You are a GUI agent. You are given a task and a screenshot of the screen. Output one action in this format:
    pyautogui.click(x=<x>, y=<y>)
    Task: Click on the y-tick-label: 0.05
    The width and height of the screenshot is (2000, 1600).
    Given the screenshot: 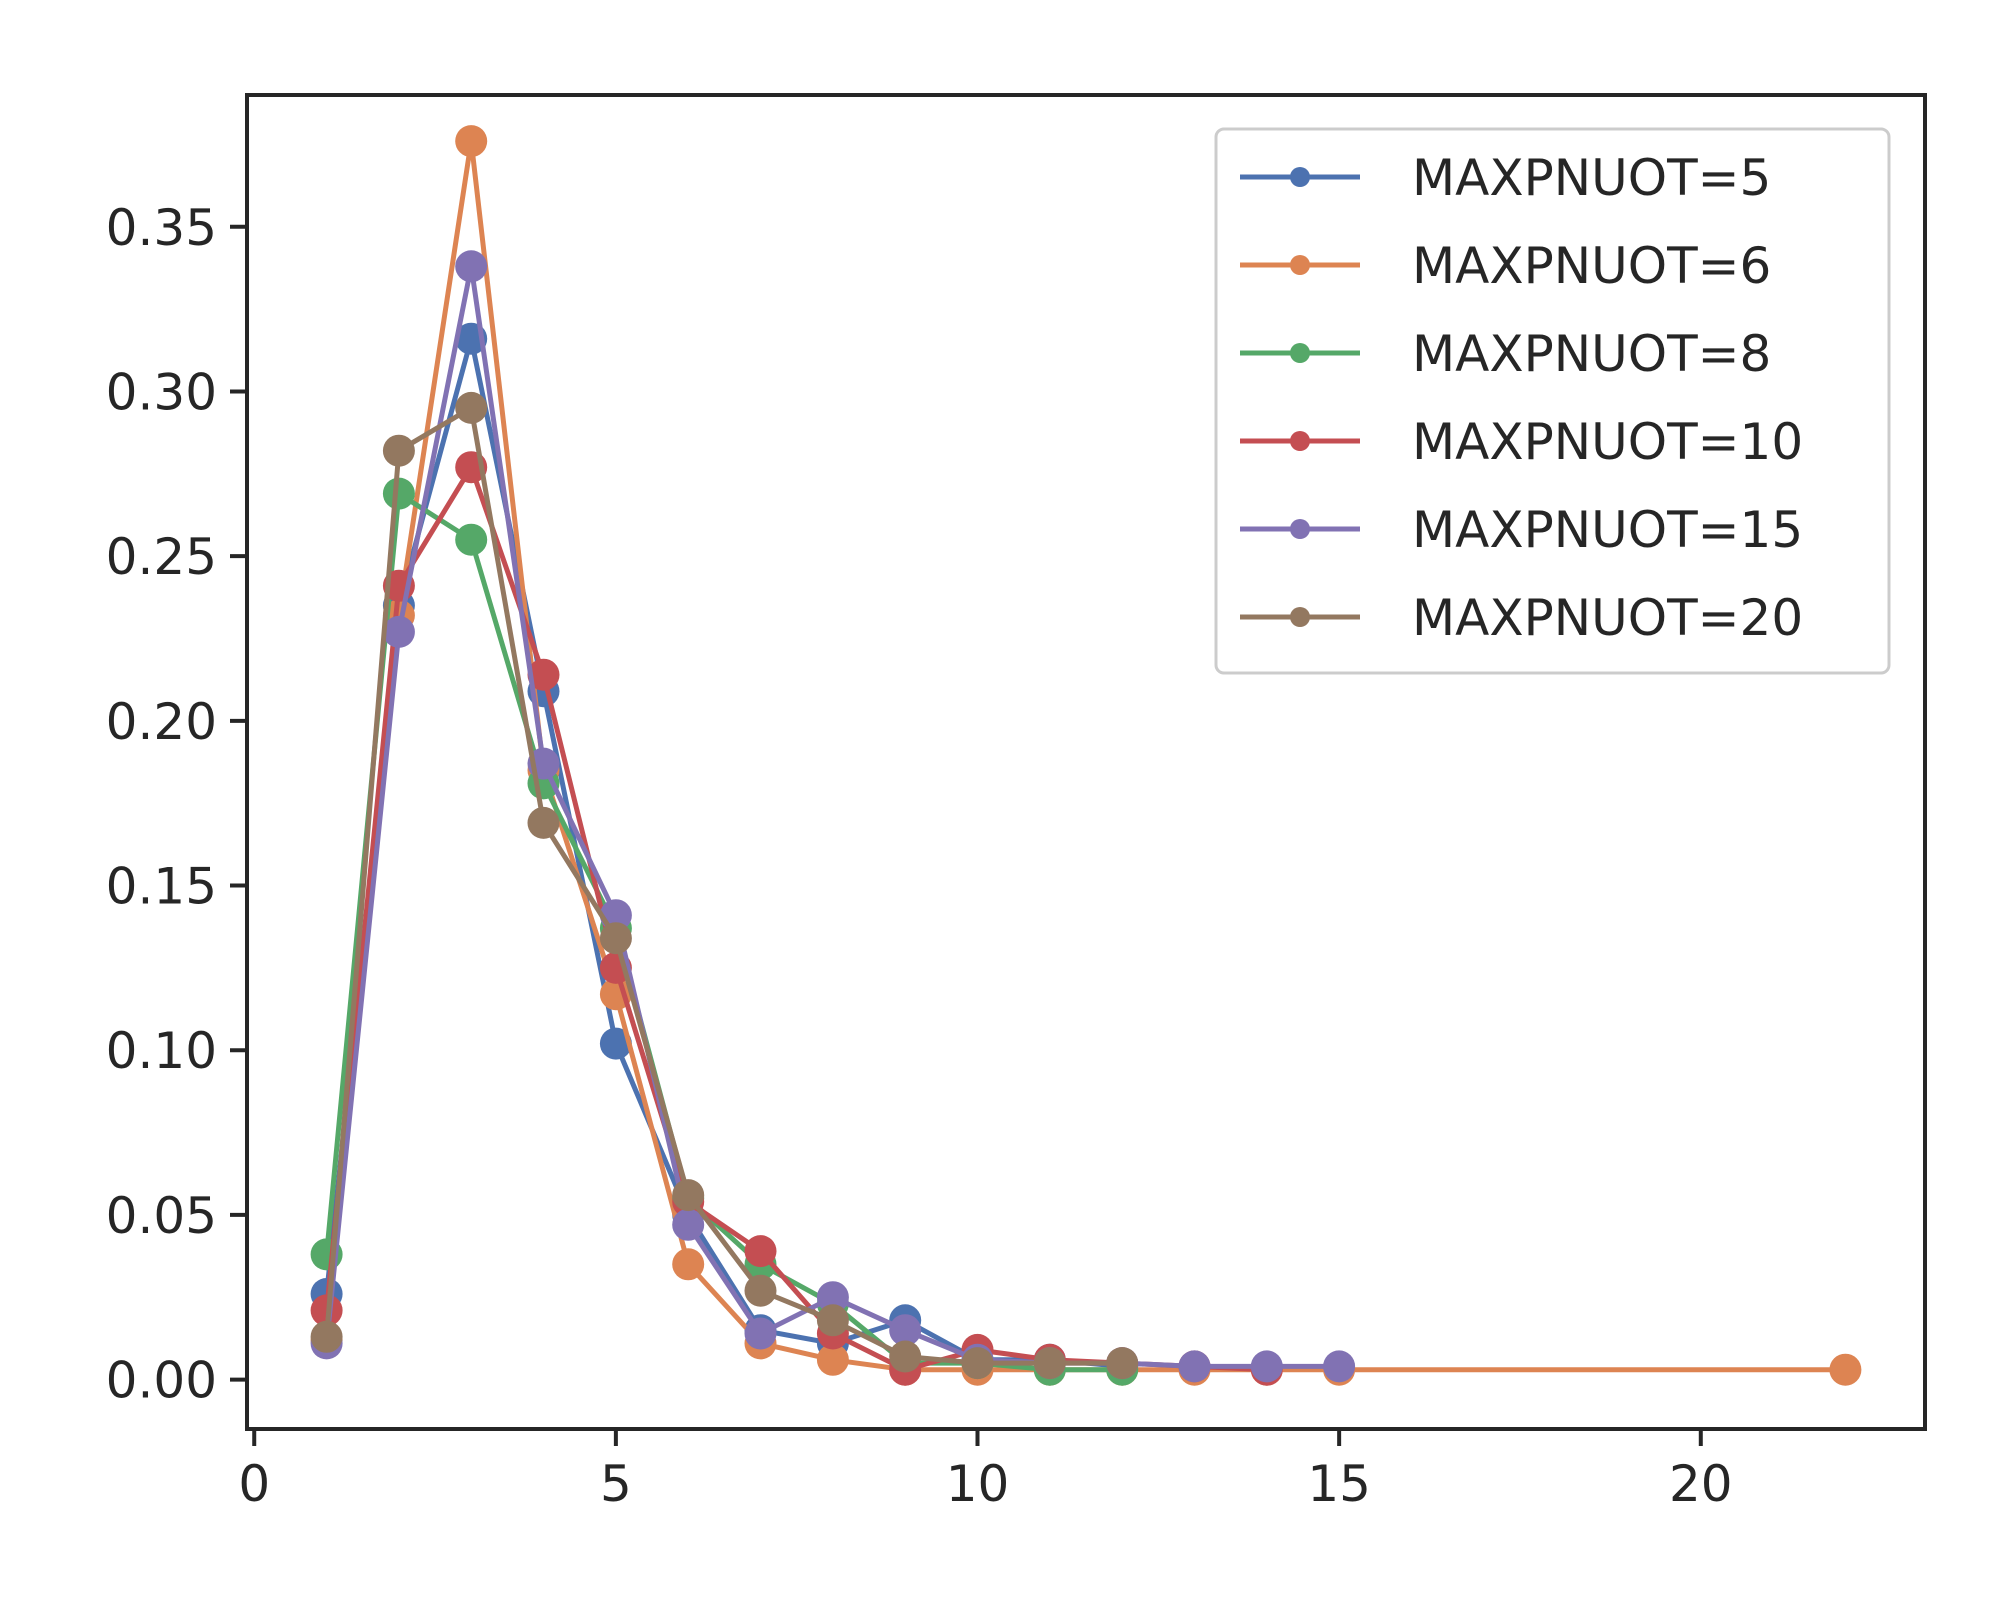 What is the action you would take?
    pyautogui.click(x=161, y=1216)
    